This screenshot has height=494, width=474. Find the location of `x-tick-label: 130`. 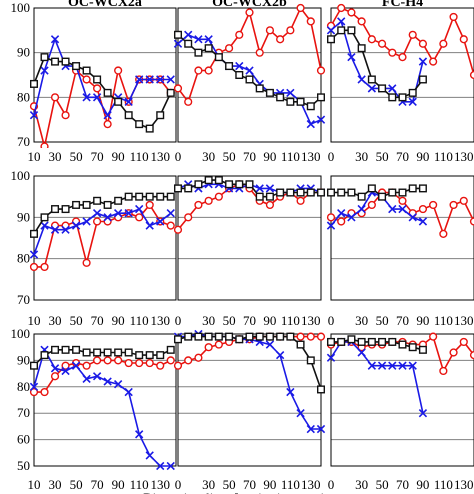

x-tick-label: 130 is located at coordinates (464, 320).